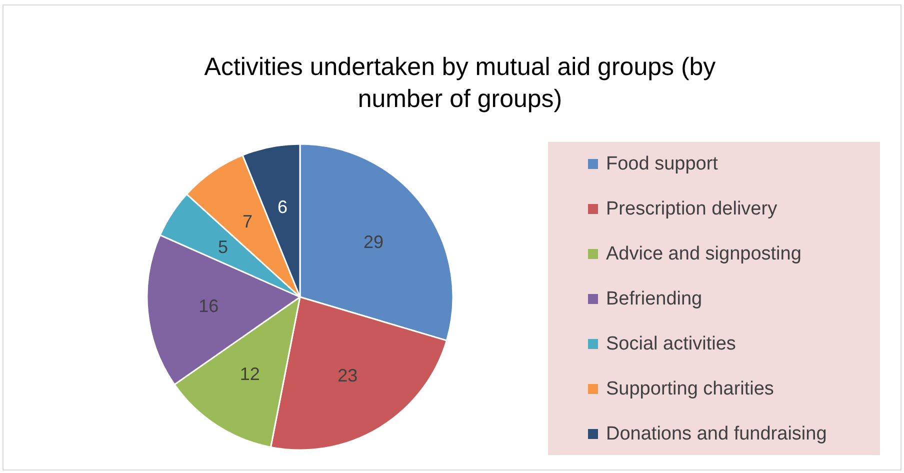 The image size is (904, 473). Describe the element at coordinates (671, 344) in the screenshot. I see `legend-label: Social activities` at that location.